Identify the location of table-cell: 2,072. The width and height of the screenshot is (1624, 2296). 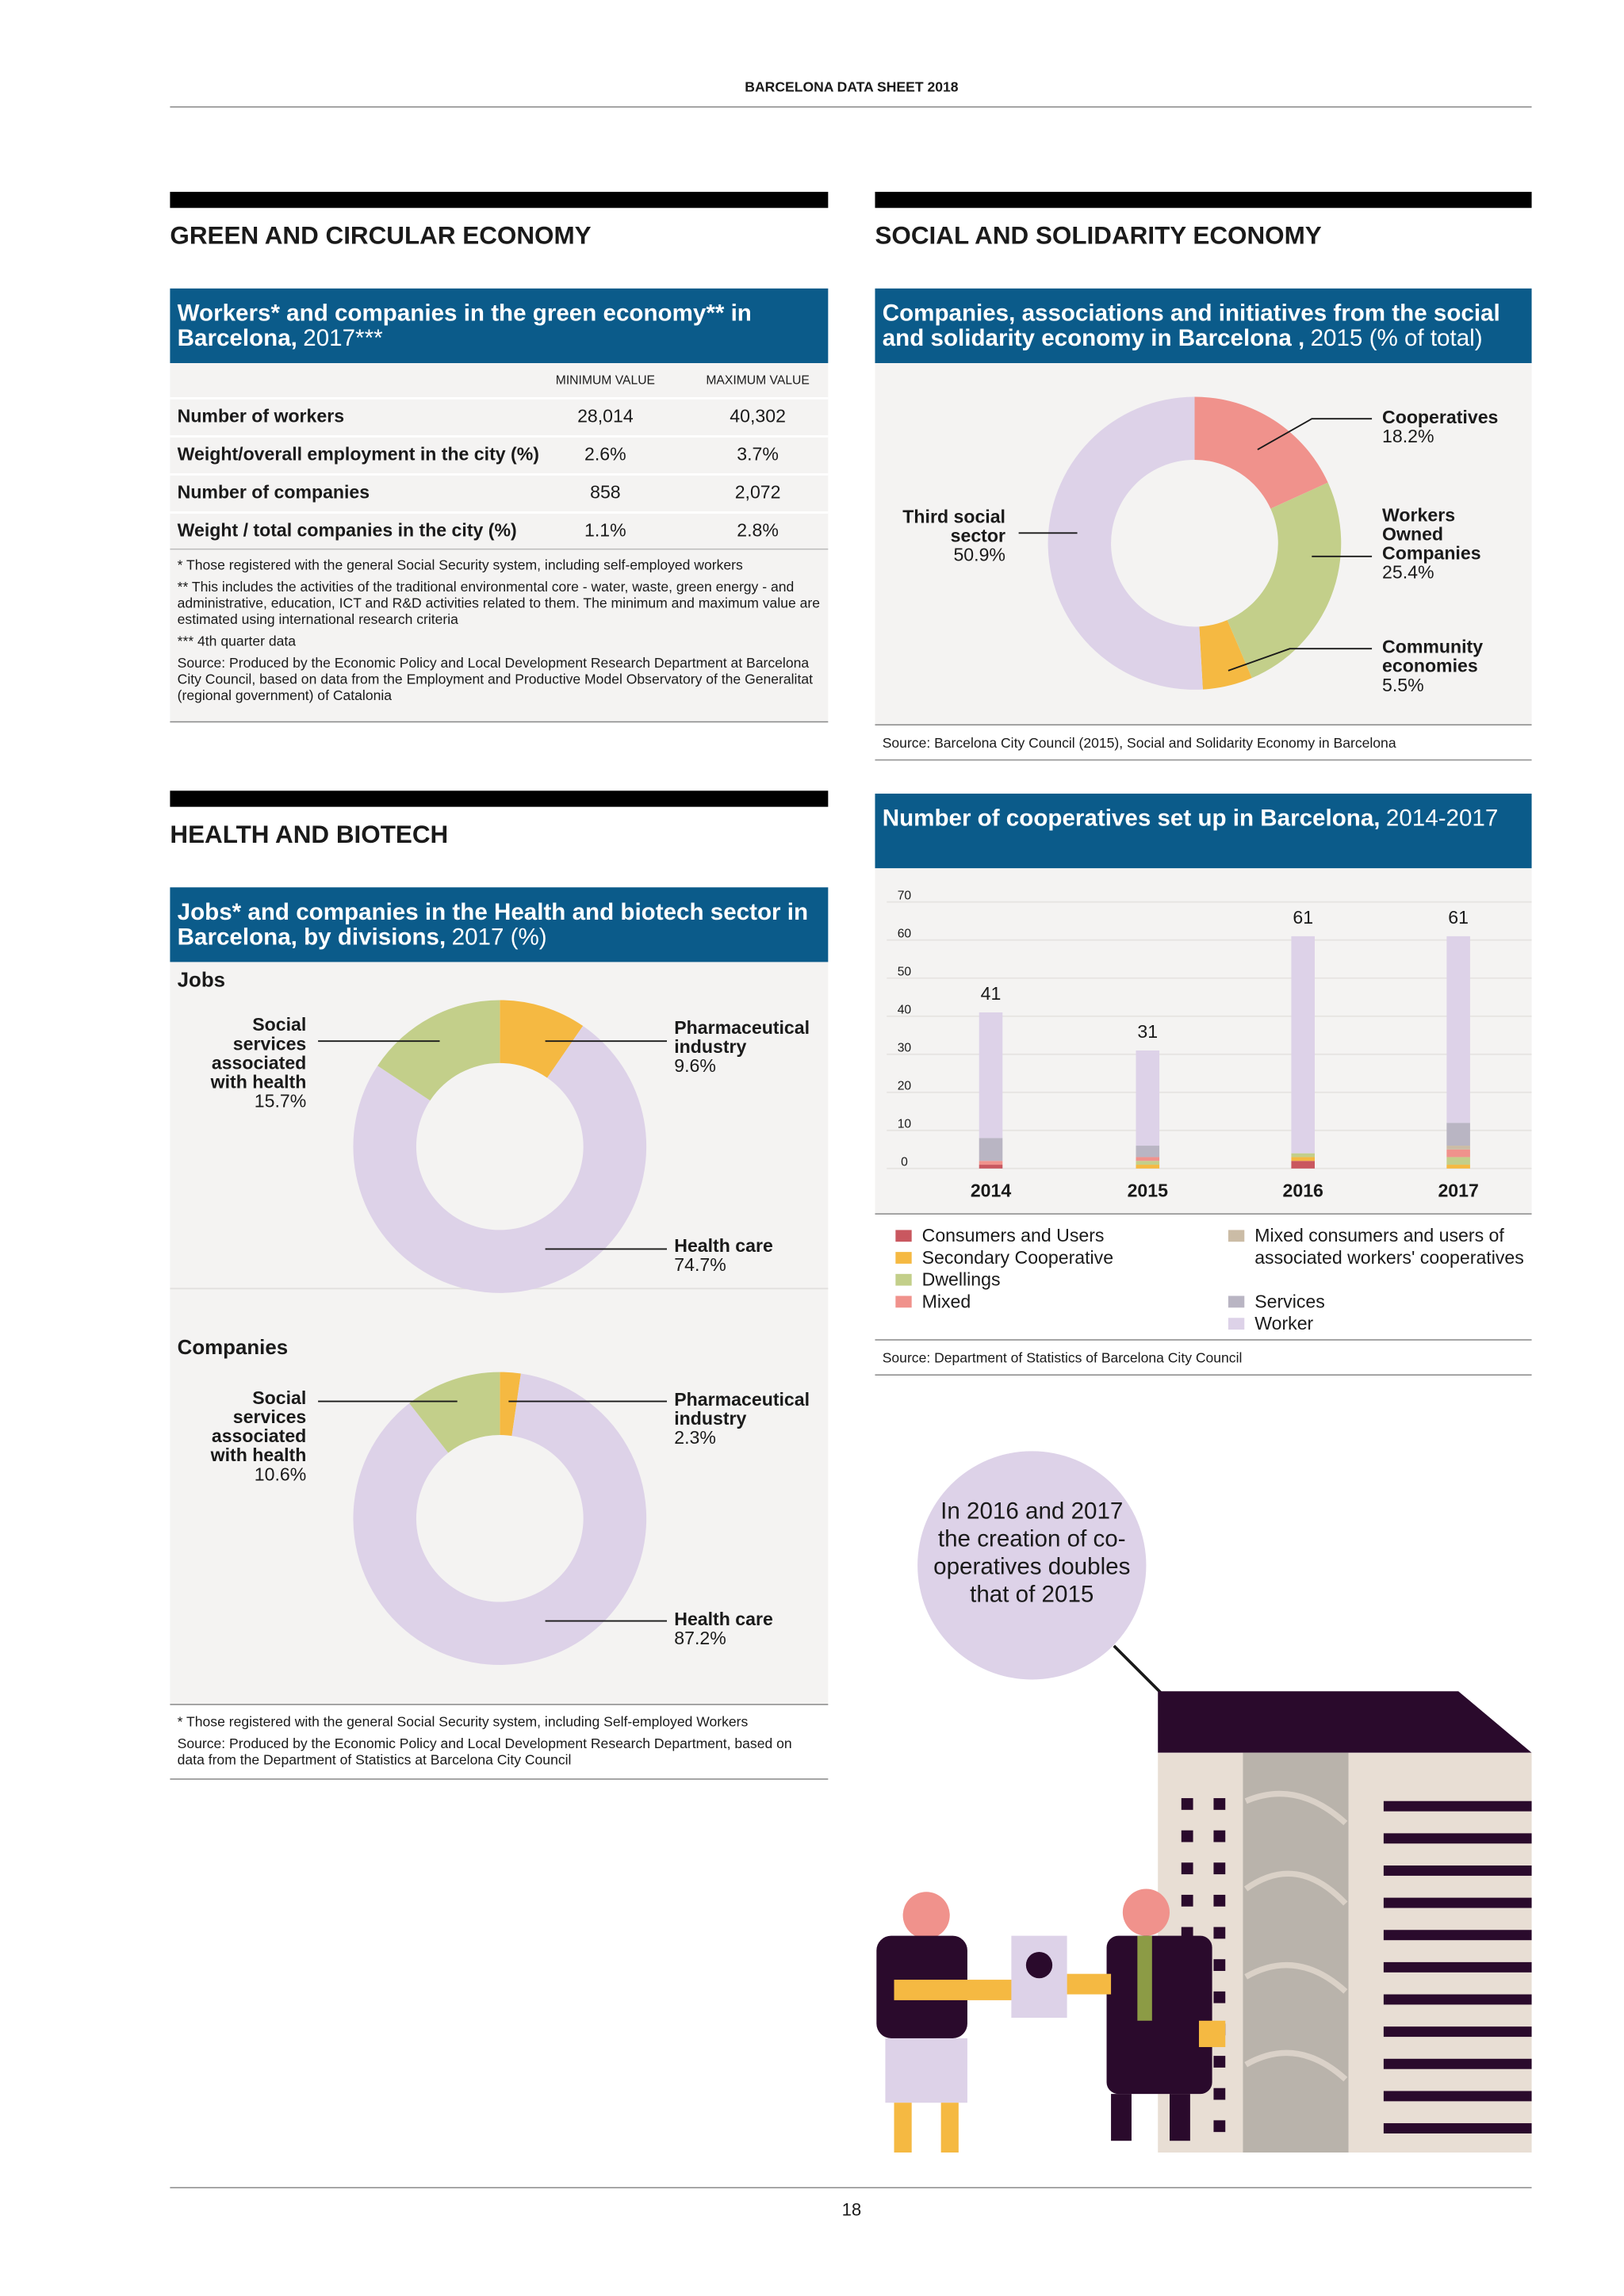
(758, 493).